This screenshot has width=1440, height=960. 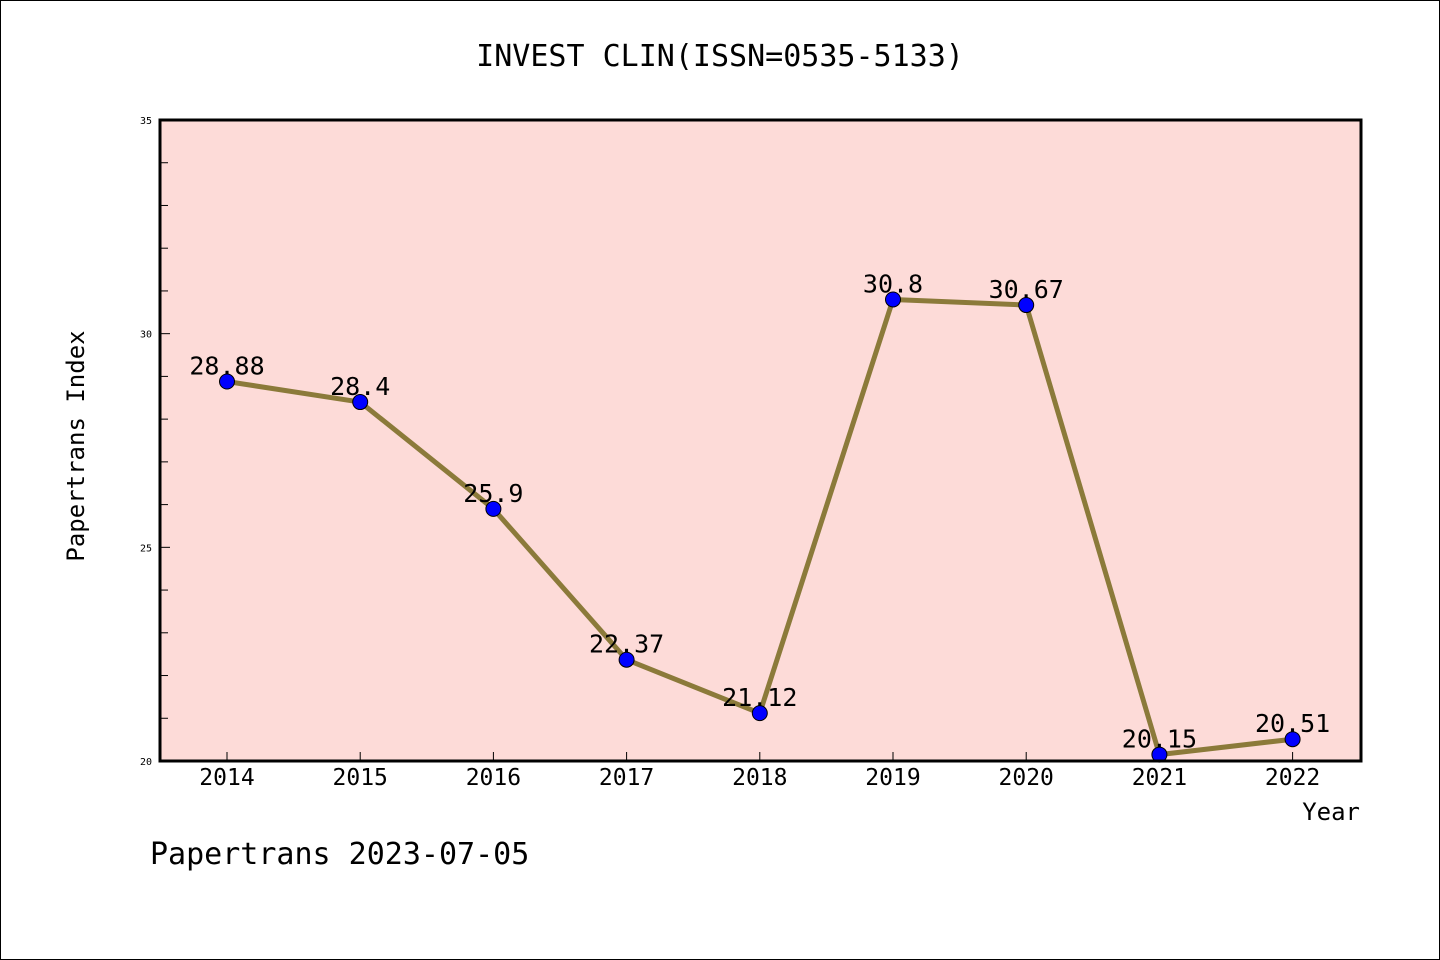 I want to click on y-tick-label: 35, so click(x=146, y=121).